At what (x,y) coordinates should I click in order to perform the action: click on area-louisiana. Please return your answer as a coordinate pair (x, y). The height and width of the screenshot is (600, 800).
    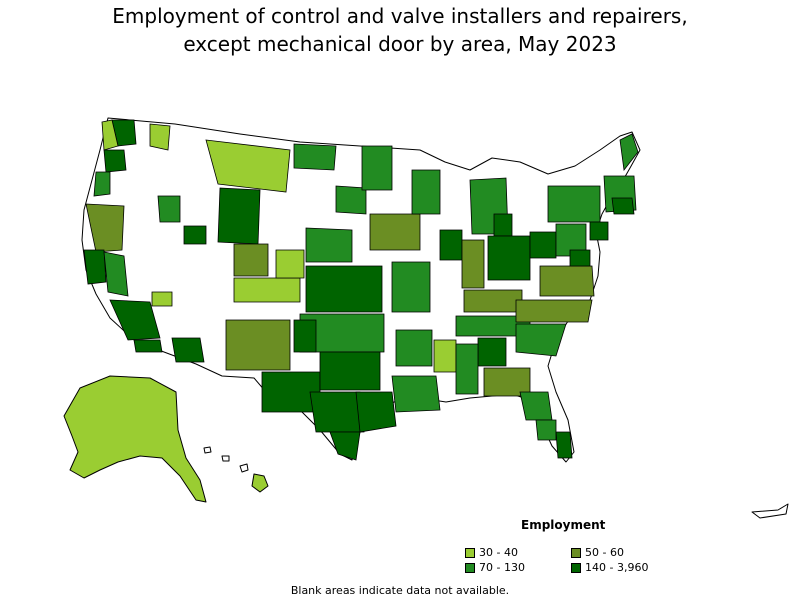
    Looking at the image, I should click on (416, 394).